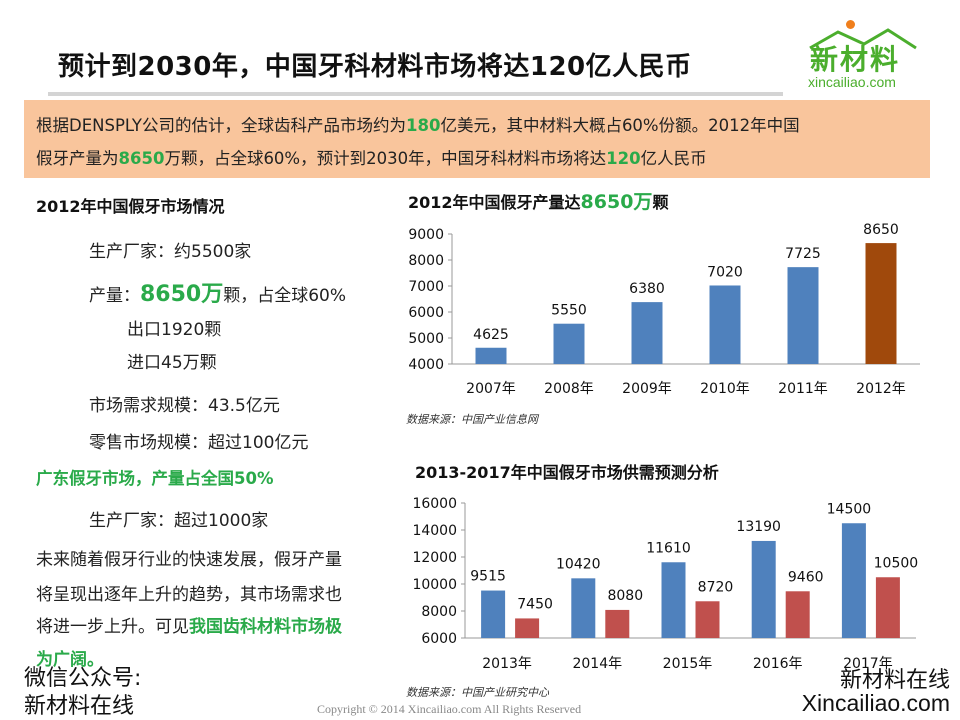 This screenshot has width=960, height=720. Describe the element at coordinates (850, 24) in the screenshot. I see `logo-sun-icon` at that location.